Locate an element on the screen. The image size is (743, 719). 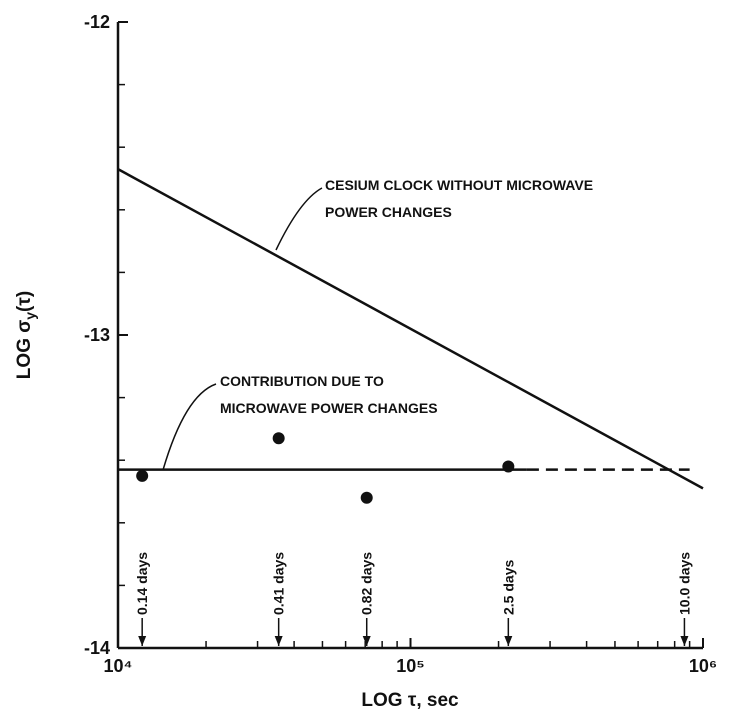
annotation: CESIUM CLOCK WITHOUT MICROWAVE is located at coordinates (459, 185).